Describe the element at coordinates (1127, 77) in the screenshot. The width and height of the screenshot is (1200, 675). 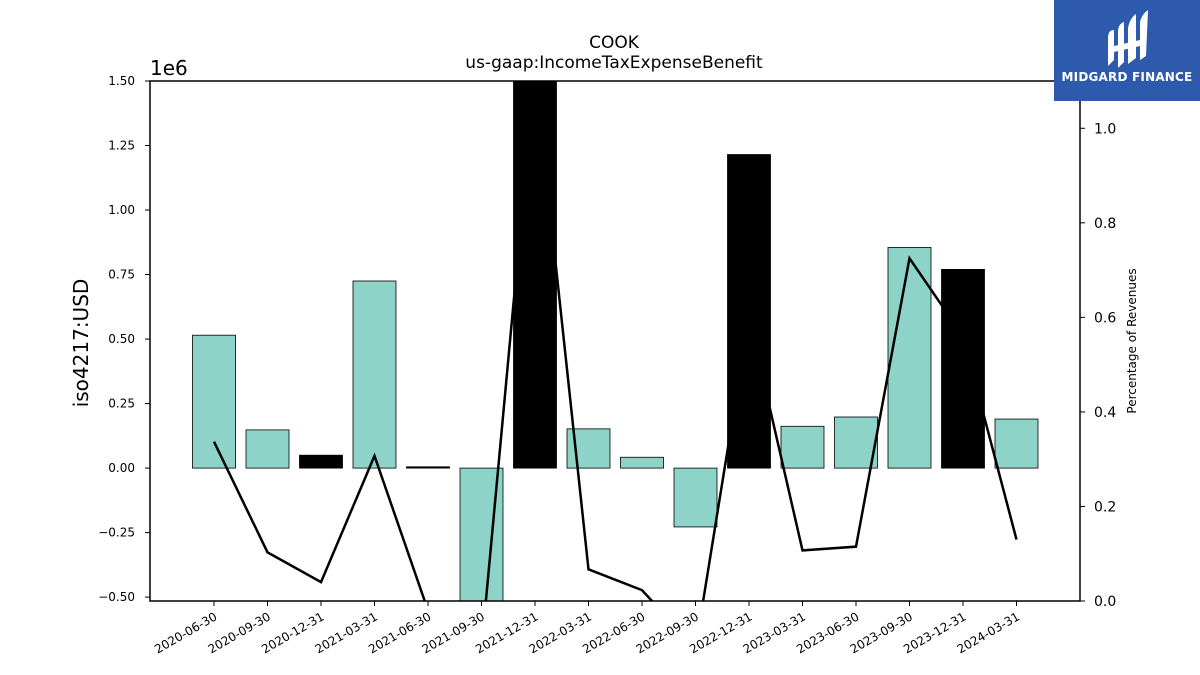
I see `logo-text: MIDGARD FINANCE` at that location.